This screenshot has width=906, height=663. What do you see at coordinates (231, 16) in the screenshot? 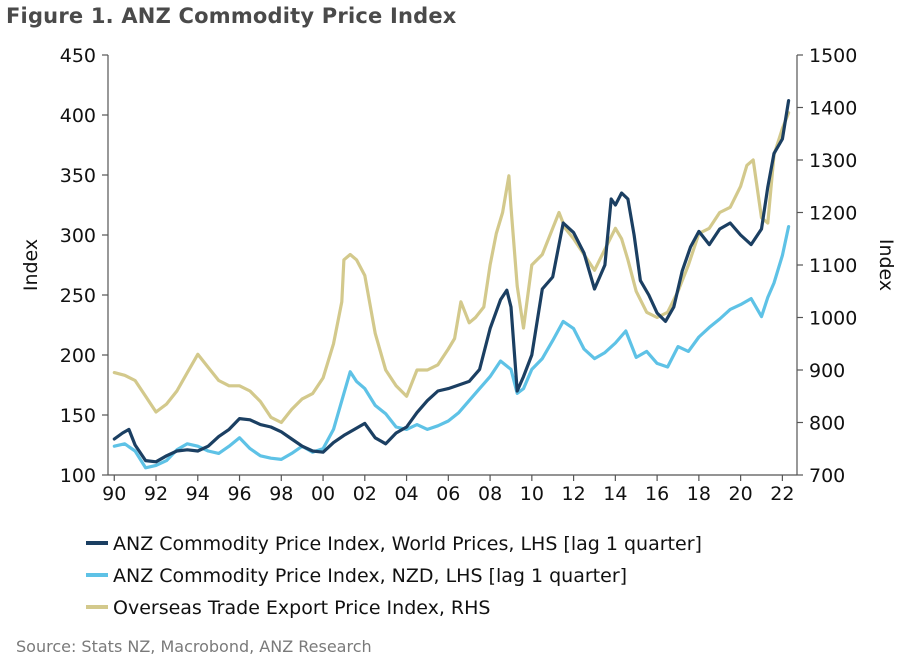
I see `chart-title: Figure 1. ANZ Commodity Price Index` at bounding box center [231, 16].